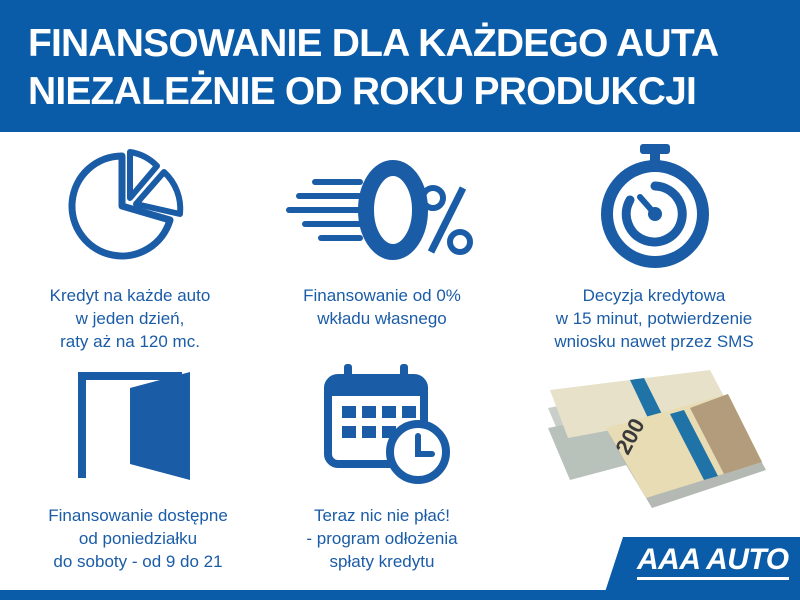 The height and width of the screenshot is (600, 800). I want to click on caption-line: Finansowanie od 0%, so click(382, 295).